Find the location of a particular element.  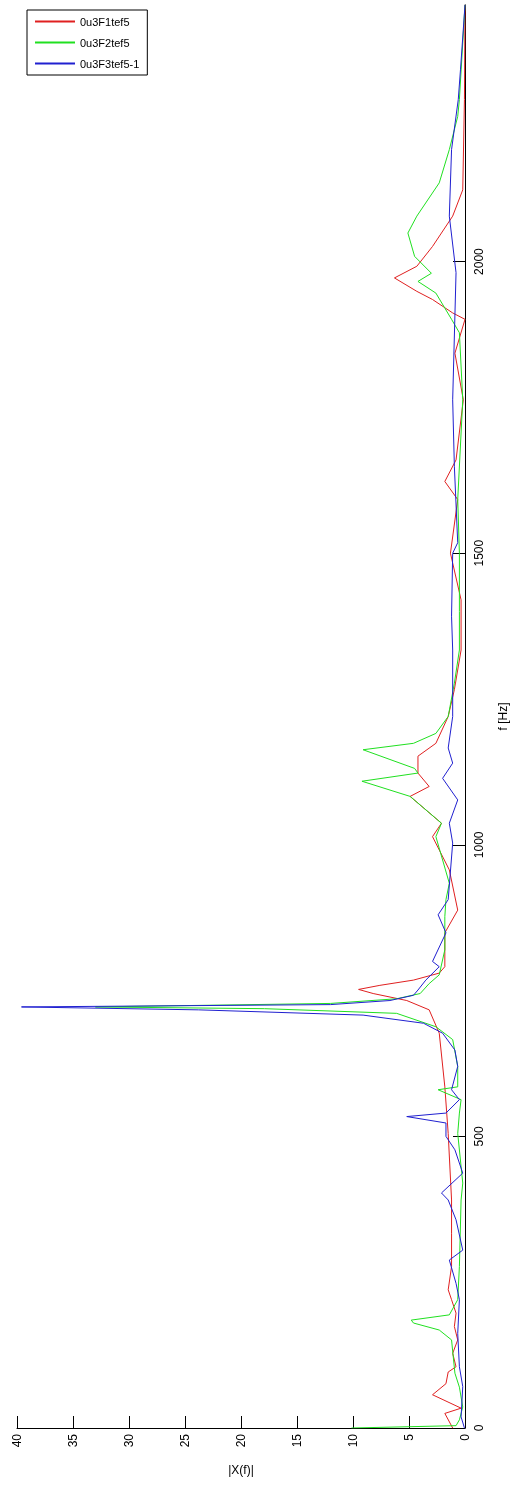

y-tick-label: 500 is located at coordinates (479, 1136).